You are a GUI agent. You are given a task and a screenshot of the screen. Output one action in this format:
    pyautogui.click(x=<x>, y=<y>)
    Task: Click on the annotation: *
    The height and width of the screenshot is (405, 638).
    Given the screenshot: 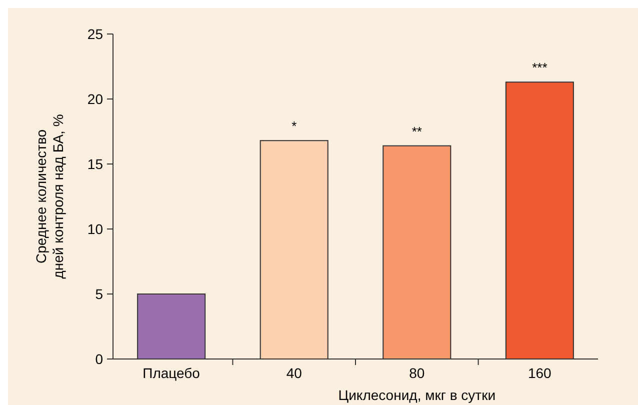 What is the action you would take?
    pyautogui.click(x=294, y=126)
    